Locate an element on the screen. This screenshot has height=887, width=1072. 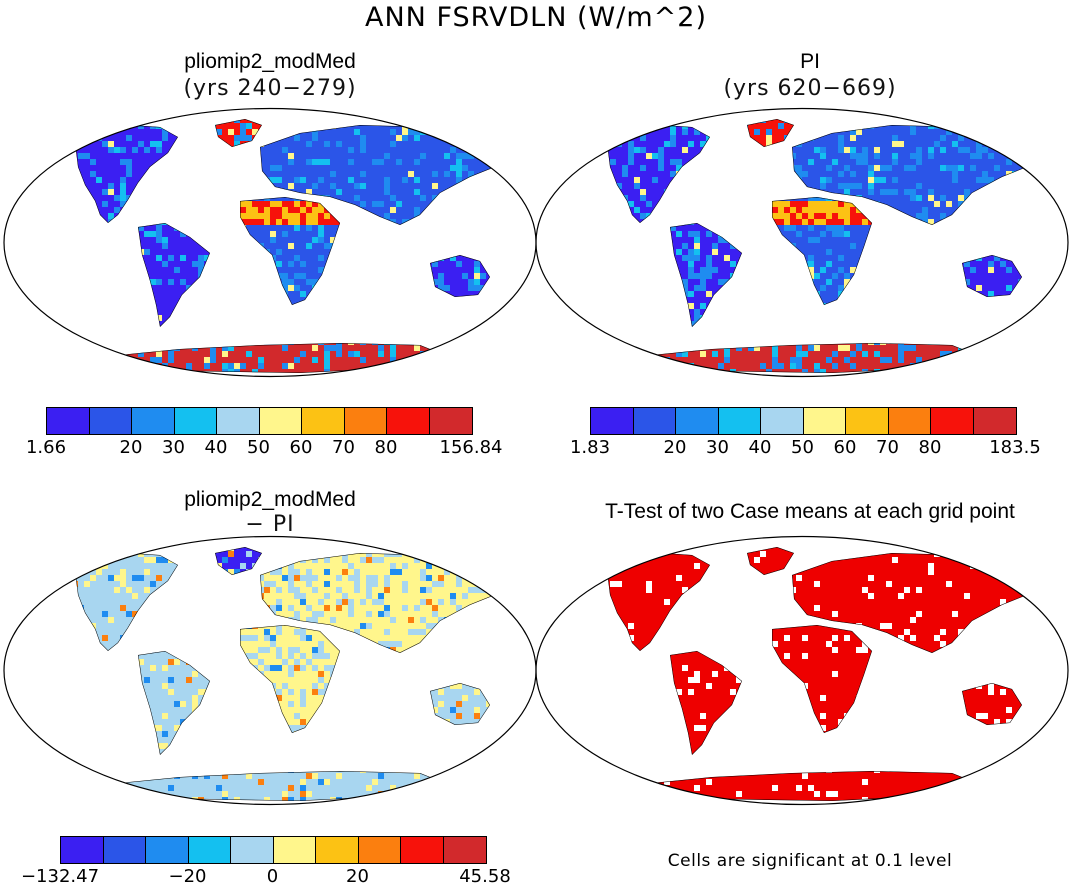
colorbar-top-left is located at coordinates (259, 421).